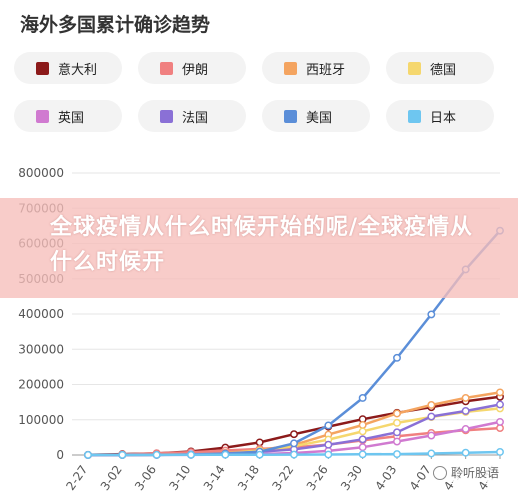 The image size is (518, 500). What do you see at coordinates (41, 349) in the screenshot?
I see `y-tick-label: 300000` at bounding box center [41, 349].